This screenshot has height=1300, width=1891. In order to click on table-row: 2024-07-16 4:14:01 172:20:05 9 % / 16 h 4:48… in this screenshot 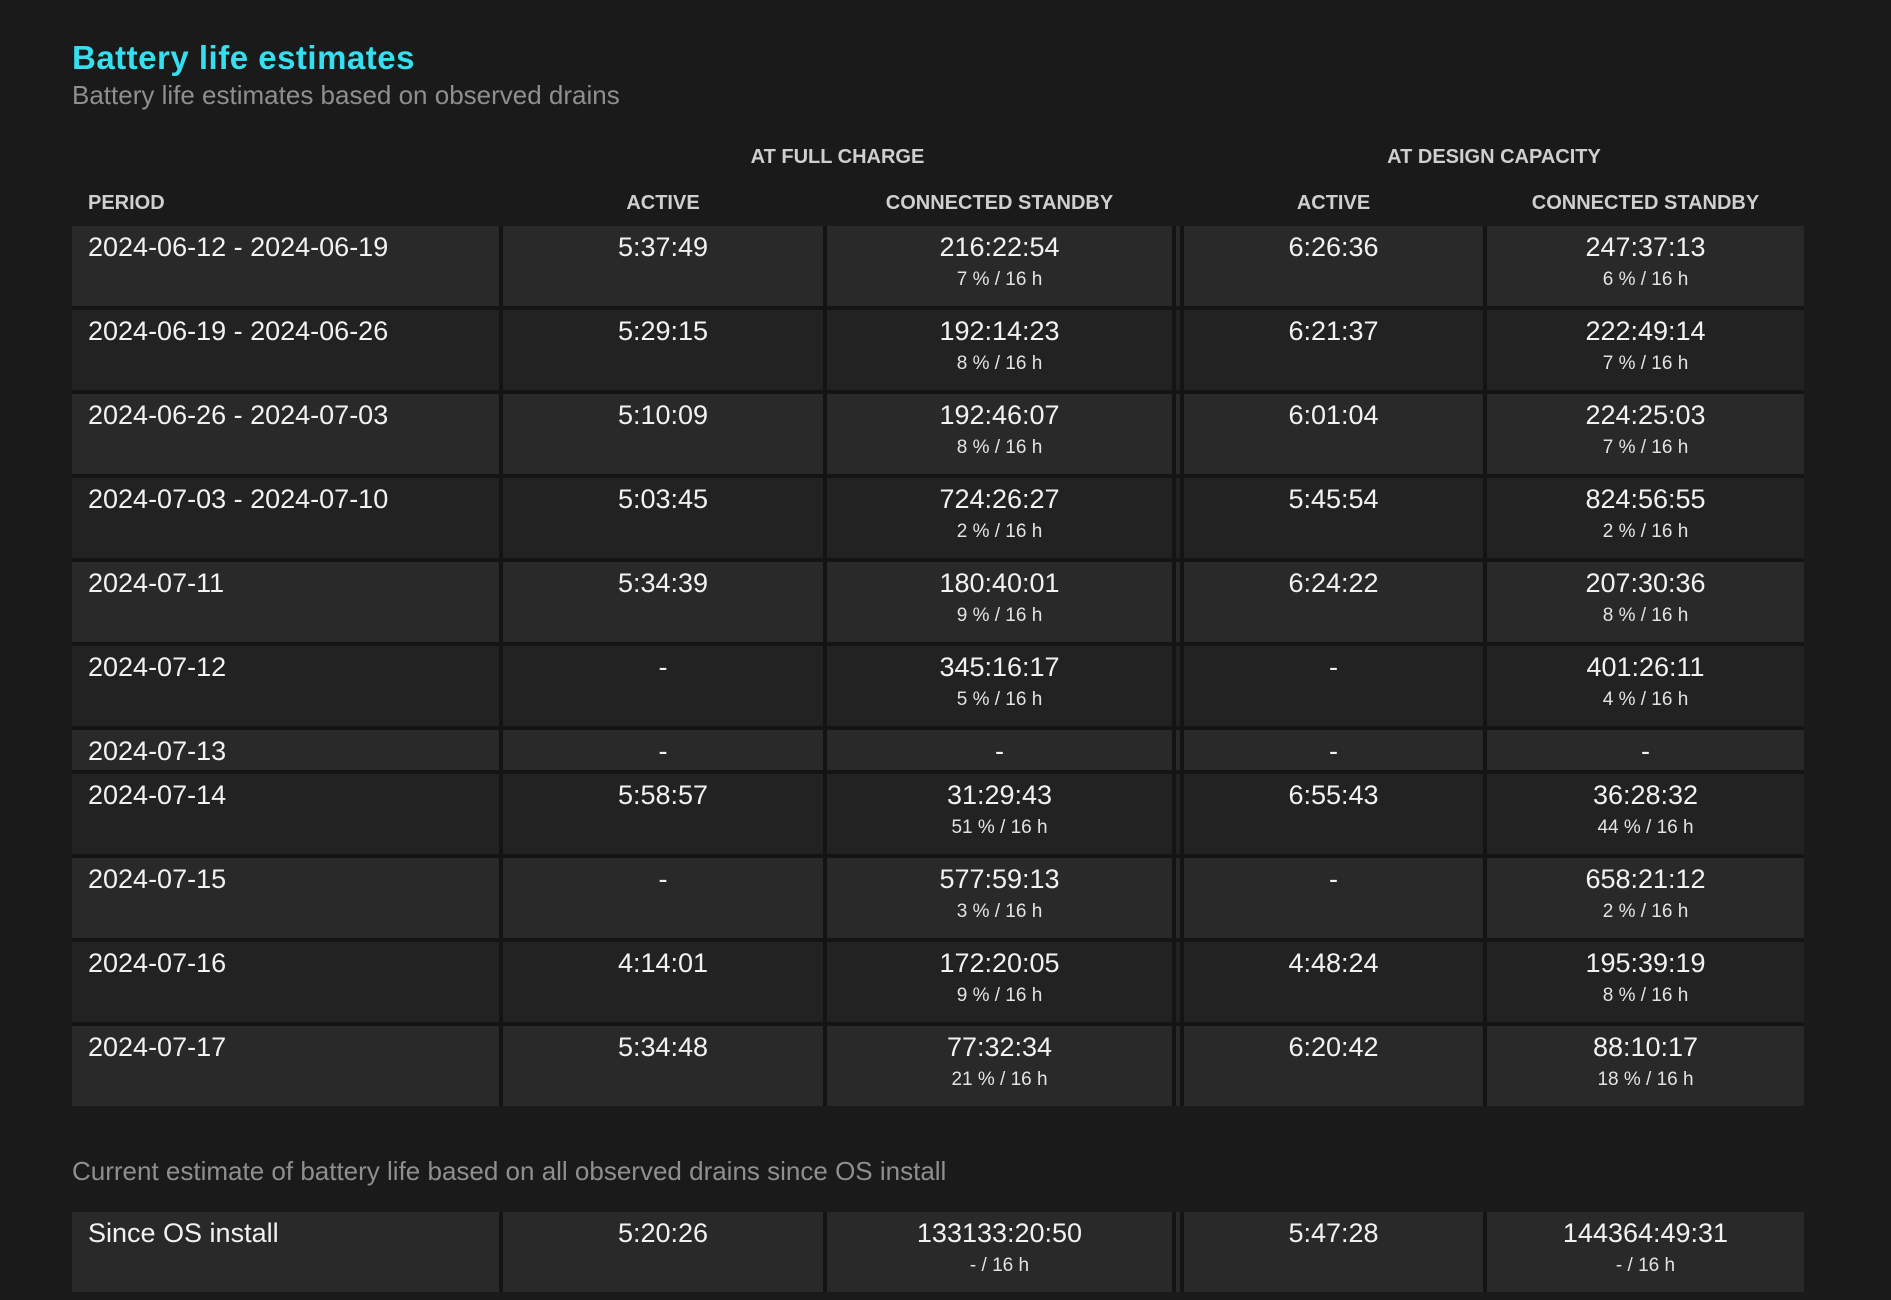, I will do `click(938, 982)`.